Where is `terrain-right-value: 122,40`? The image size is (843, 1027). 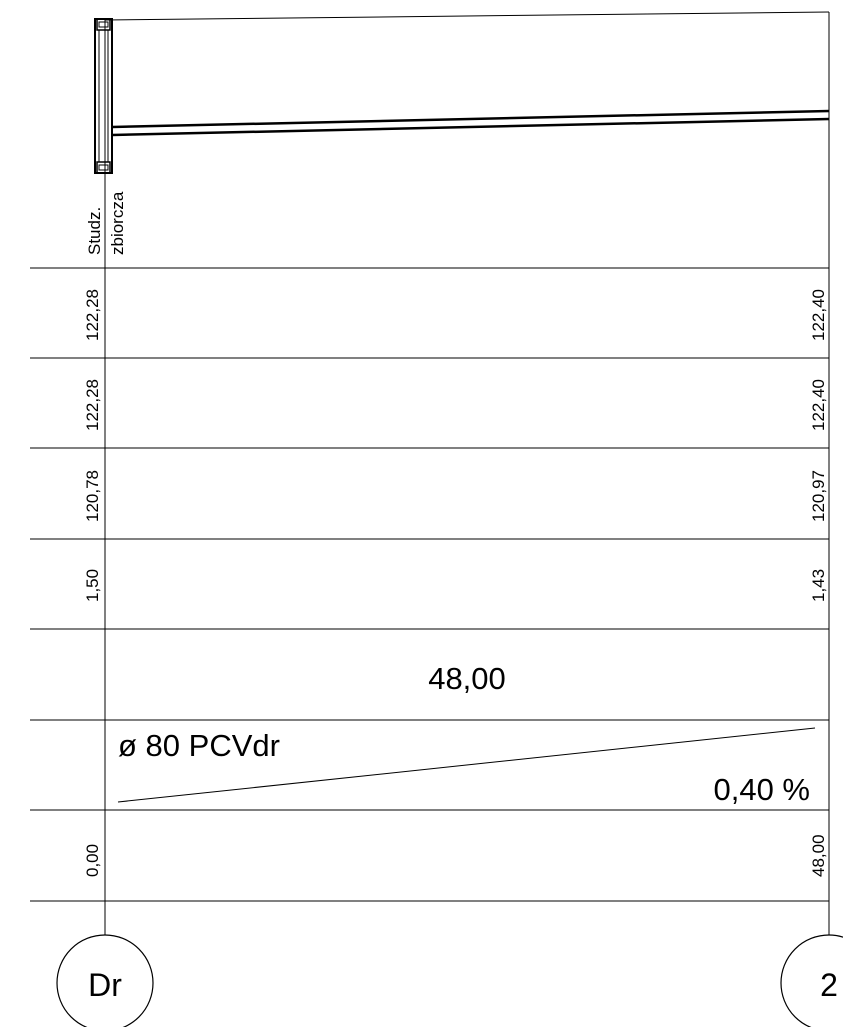
terrain-right-value: 122,40 is located at coordinates (818, 315).